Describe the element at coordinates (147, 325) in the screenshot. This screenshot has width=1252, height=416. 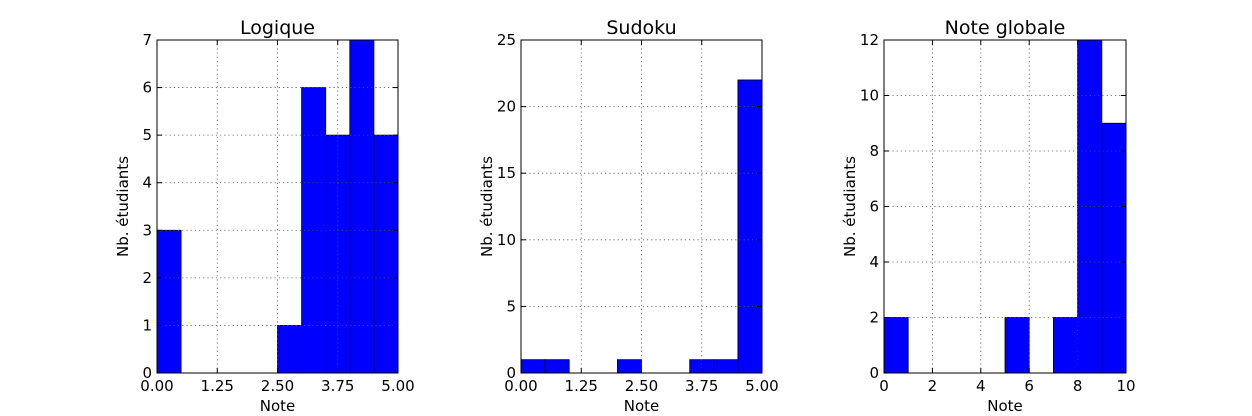
I see `y-tick-label: 1` at that location.